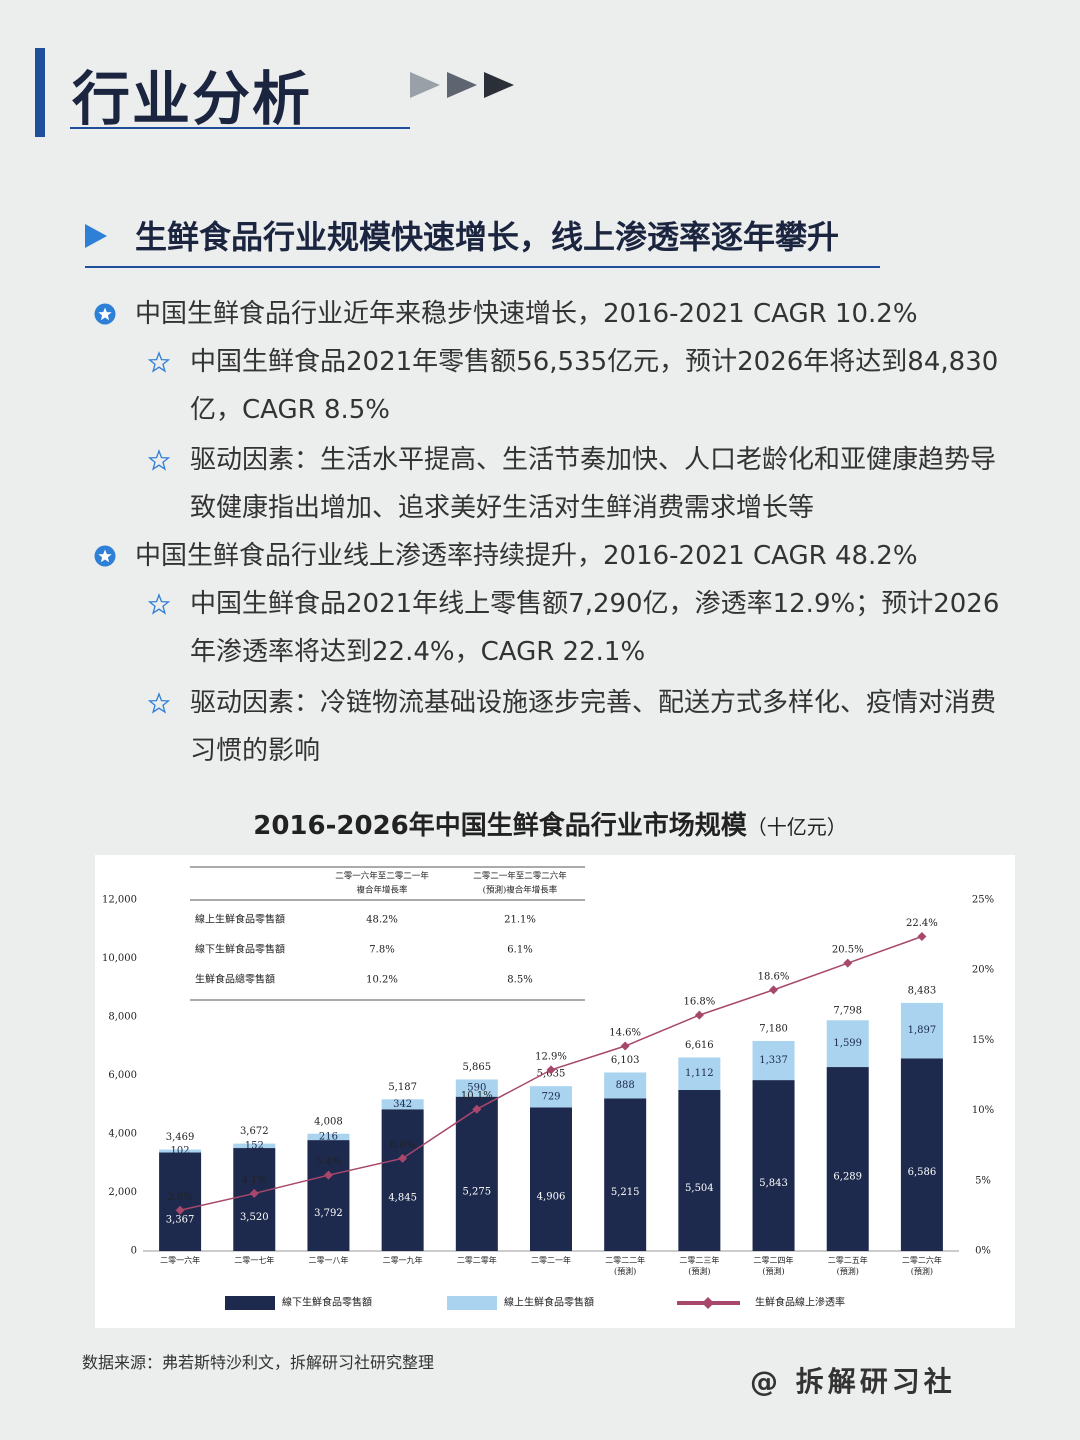 The width and height of the screenshot is (1080, 1440). What do you see at coordinates (847, 1010) in the screenshot?
I see `total-label: 7,798` at bounding box center [847, 1010].